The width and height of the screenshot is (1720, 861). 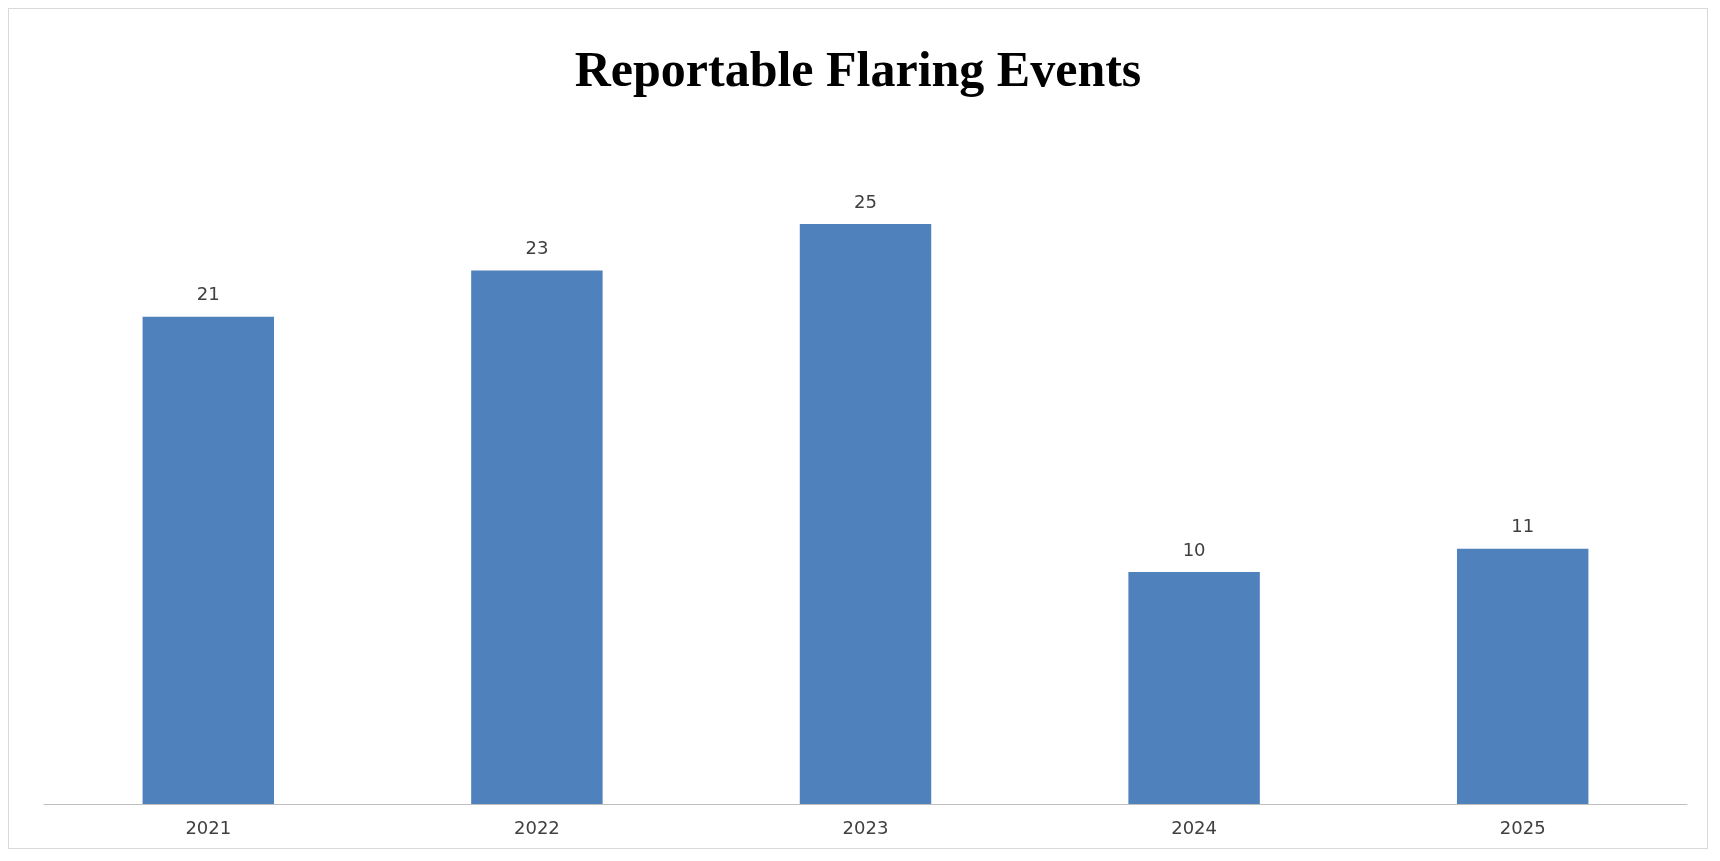 What do you see at coordinates (1523, 526) in the screenshot?
I see `data-label: 11` at bounding box center [1523, 526].